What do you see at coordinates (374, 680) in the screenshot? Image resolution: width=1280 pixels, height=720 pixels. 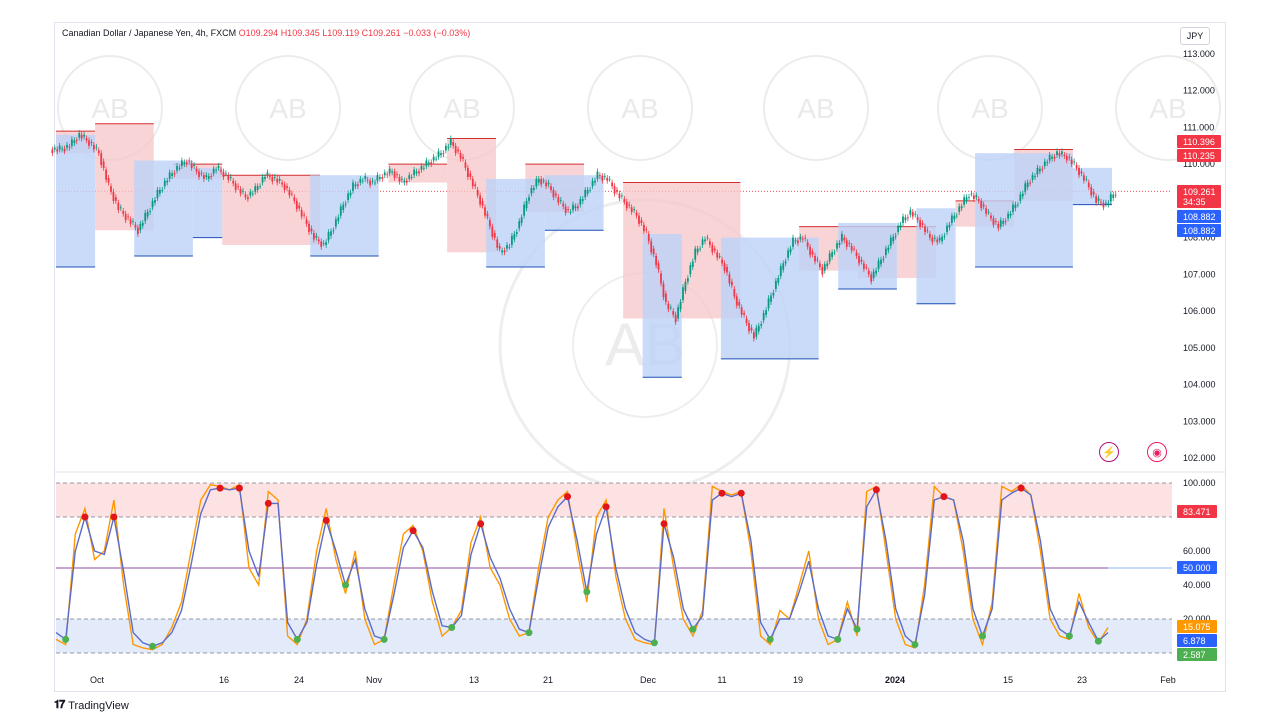 I see `time-tick-label: Nov` at bounding box center [374, 680].